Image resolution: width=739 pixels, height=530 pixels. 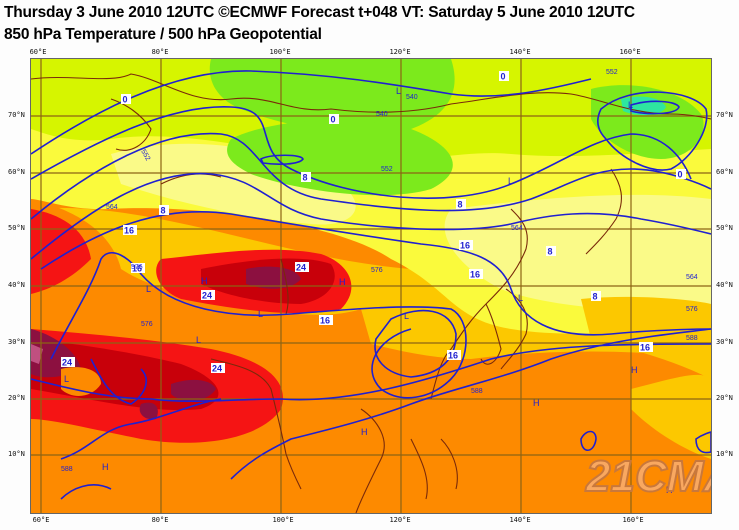 I want to click on y-tick-left: 40°N, so click(x=16, y=285).